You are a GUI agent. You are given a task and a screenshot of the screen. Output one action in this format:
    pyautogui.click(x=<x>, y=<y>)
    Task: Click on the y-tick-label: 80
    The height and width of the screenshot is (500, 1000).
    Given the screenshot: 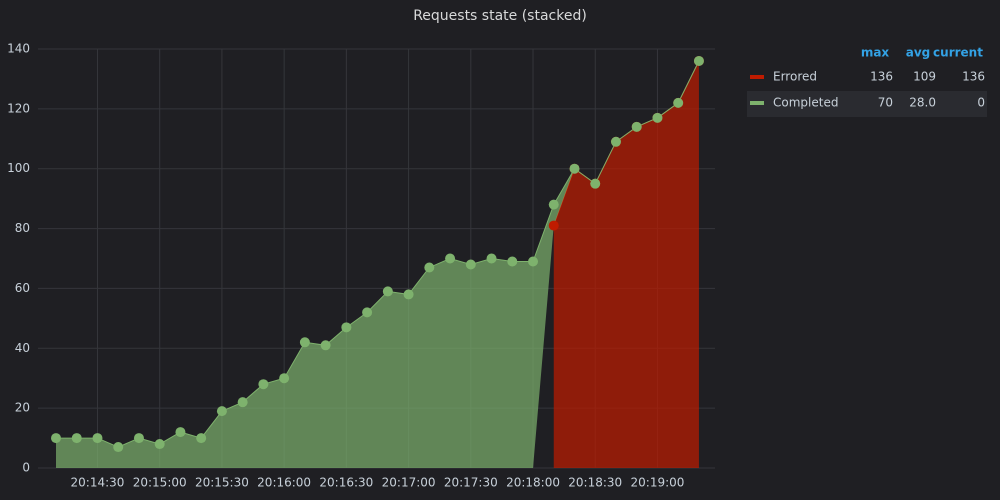 What is the action you would take?
    pyautogui.click(x=22, y=228)
    